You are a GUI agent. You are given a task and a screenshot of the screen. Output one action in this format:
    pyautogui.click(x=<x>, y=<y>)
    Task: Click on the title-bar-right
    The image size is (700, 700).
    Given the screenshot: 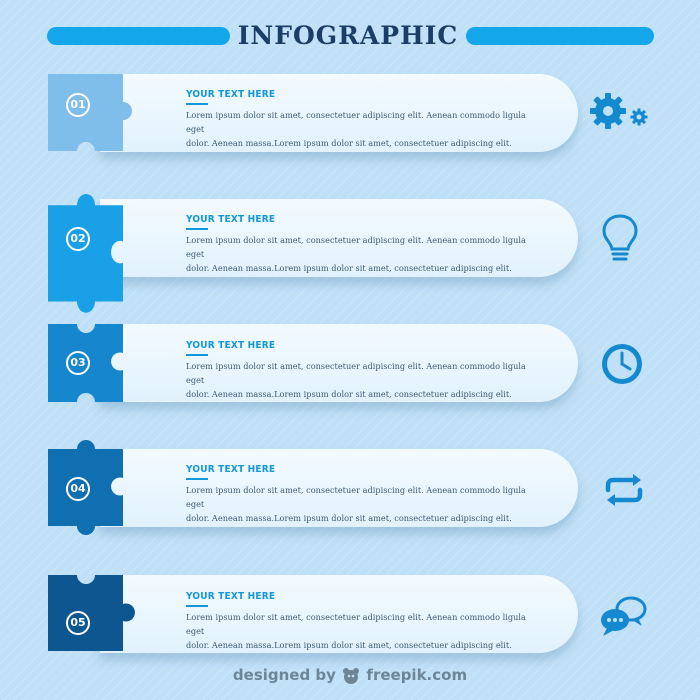 What is the action you would take?
    pyautogui.click(x=560, y=36)
    